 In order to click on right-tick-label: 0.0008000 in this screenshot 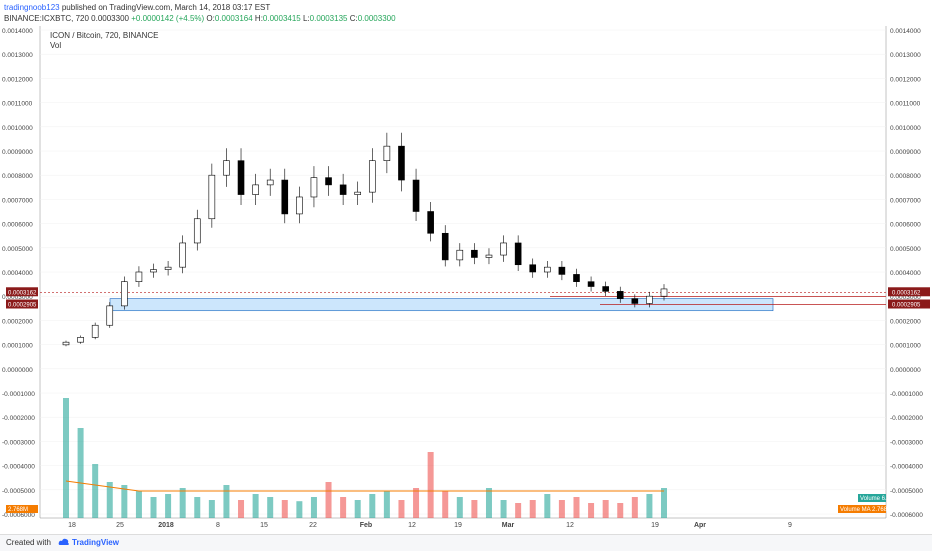, I will do `click(905, 176)`.